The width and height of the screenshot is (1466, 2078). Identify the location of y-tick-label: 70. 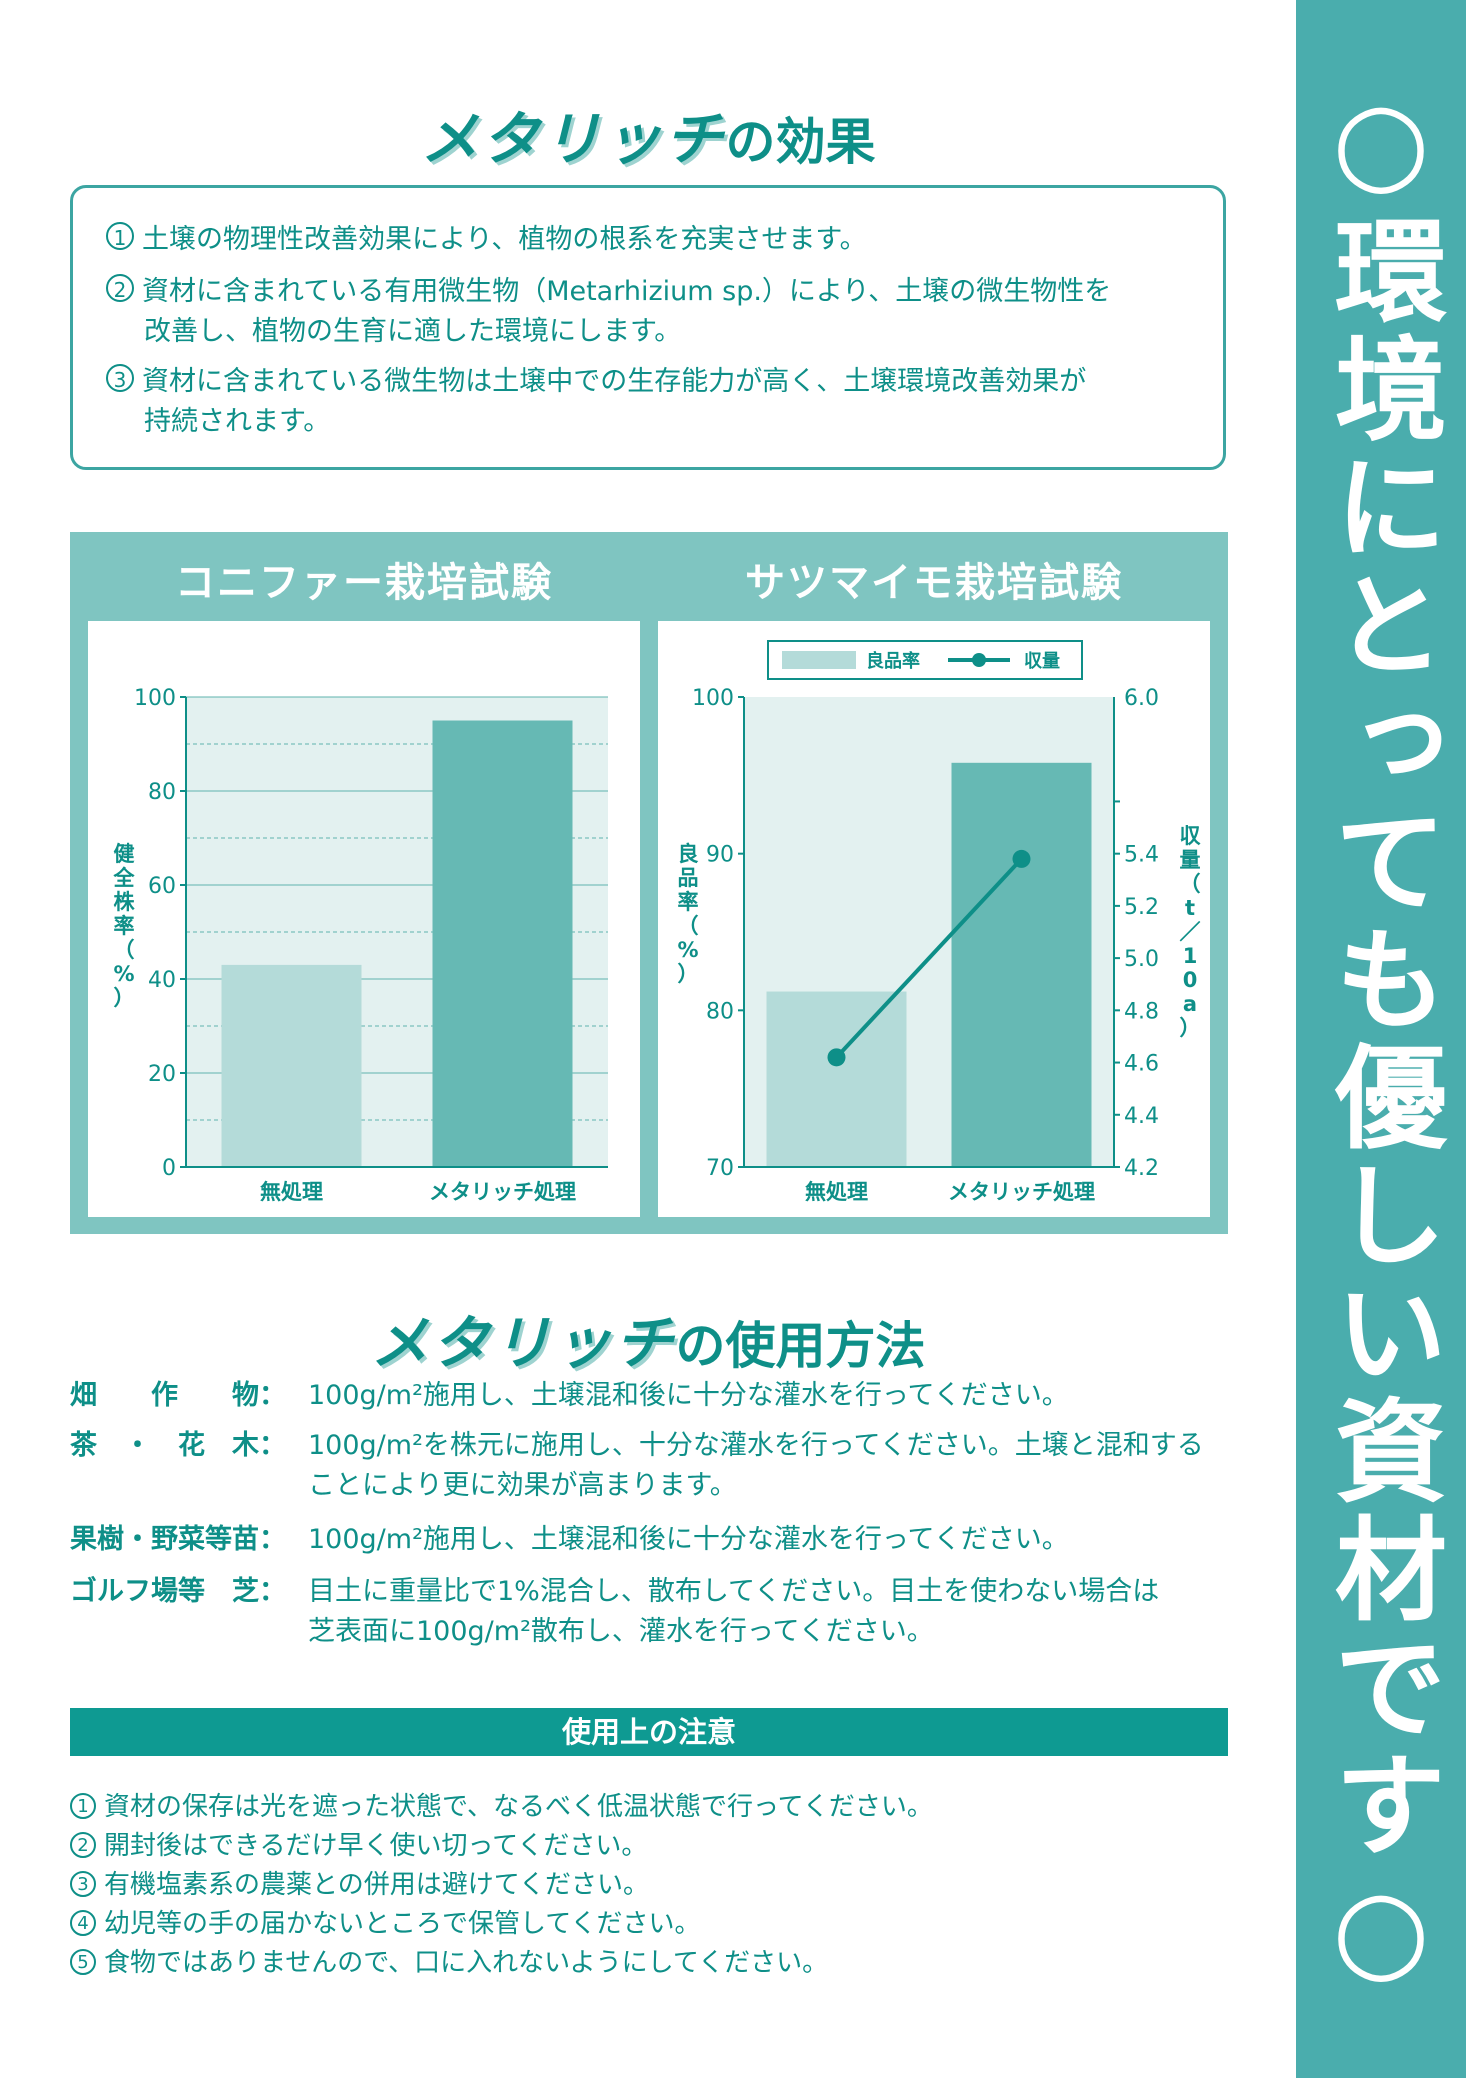
(720, 1168).